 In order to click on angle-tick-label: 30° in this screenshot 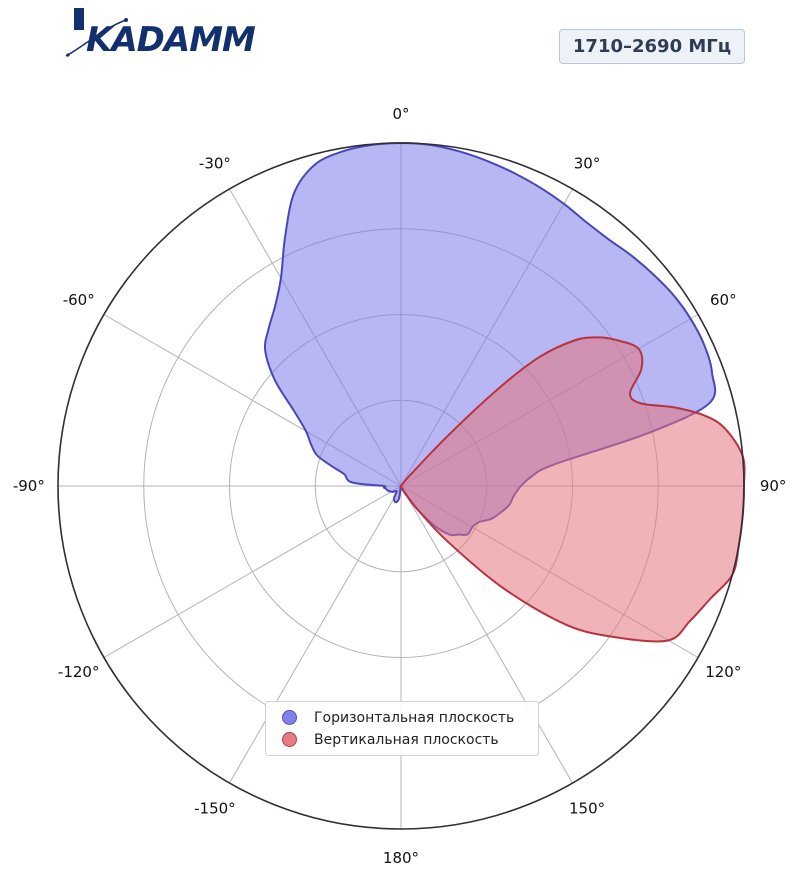, I will do `click(587, 164)`.